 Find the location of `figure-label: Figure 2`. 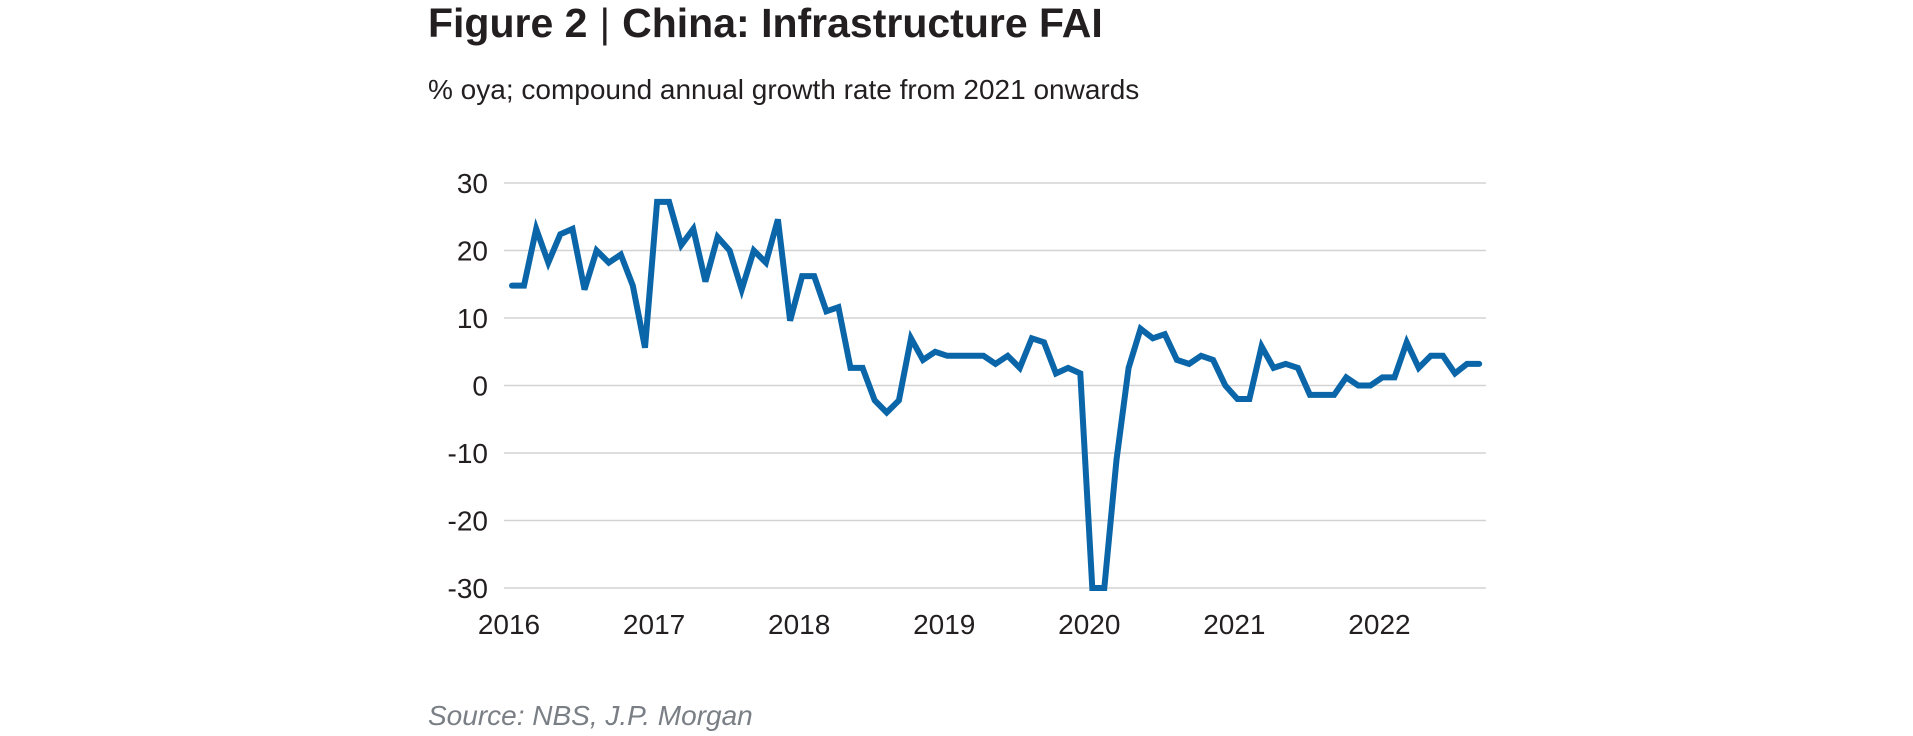

figure-label: Figure 2 is located at coordinates (508, 23).